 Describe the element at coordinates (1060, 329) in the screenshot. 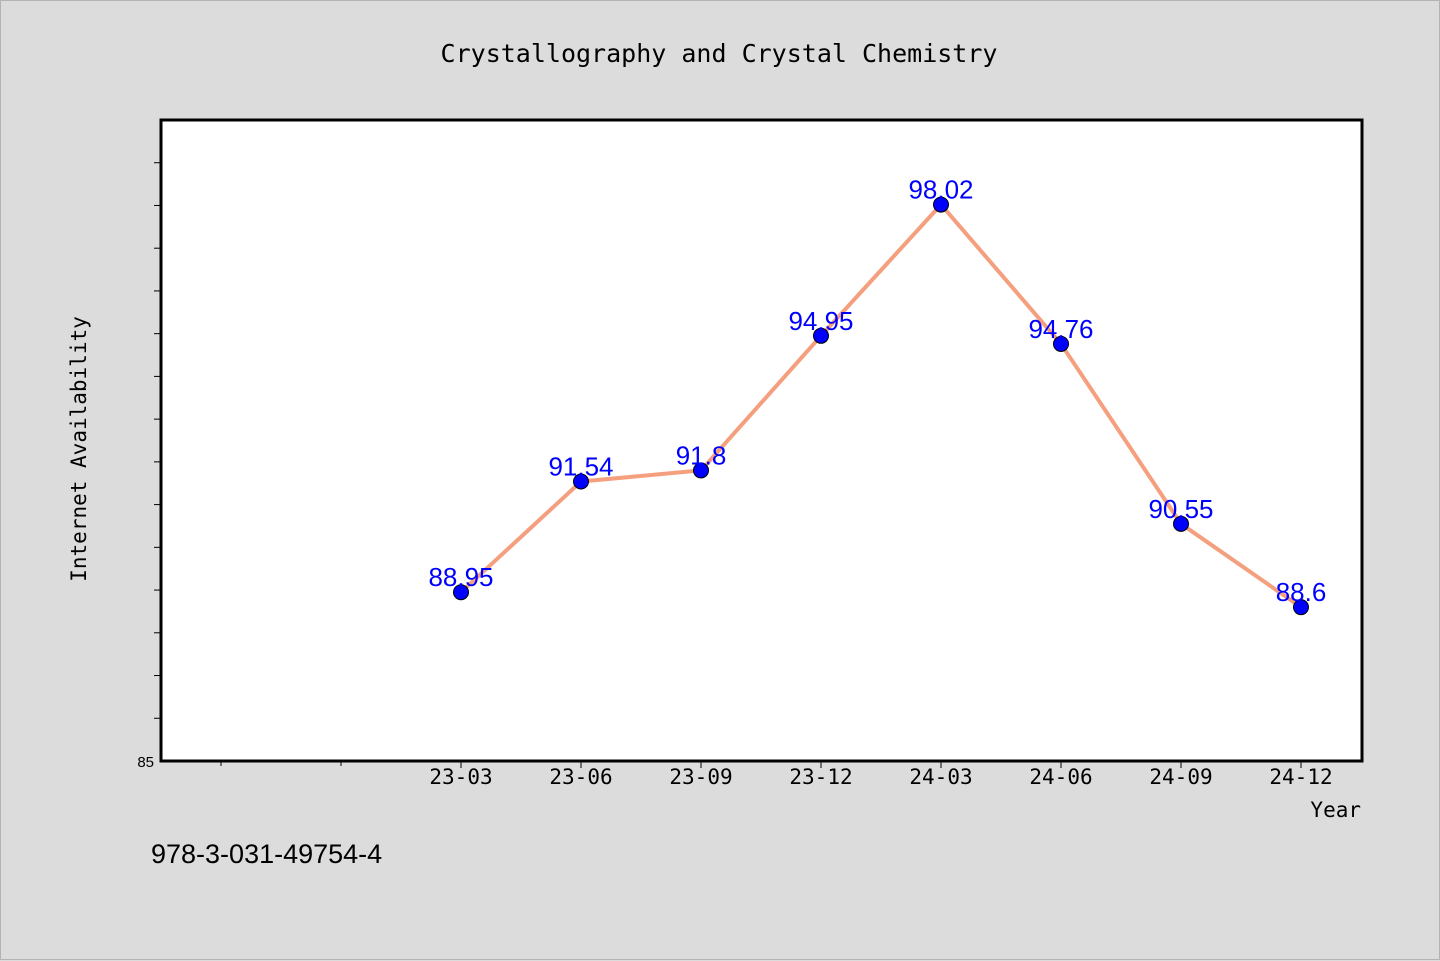

I see `data-label: 94.76` at that location.